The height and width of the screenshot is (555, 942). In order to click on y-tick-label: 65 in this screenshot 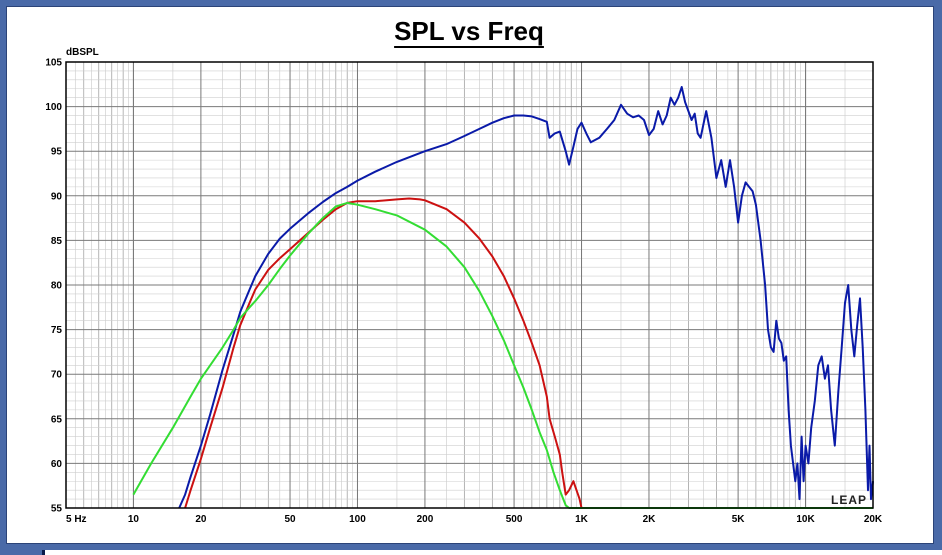, I will do `click(57, 419)`.